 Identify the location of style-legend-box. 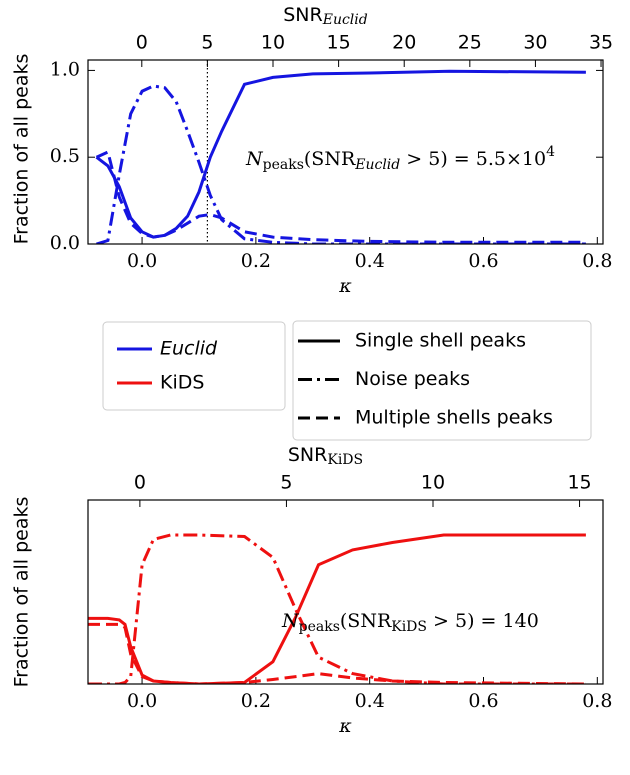
(442, 380).